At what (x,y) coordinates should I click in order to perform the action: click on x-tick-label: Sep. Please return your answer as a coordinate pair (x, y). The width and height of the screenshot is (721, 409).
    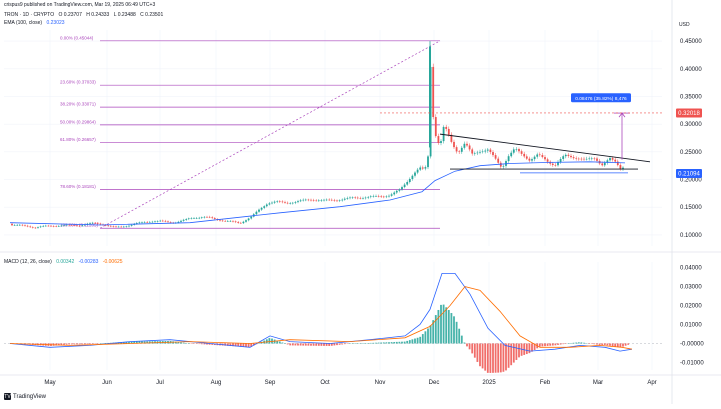
    Looking at the image, I should click on (270, 383).